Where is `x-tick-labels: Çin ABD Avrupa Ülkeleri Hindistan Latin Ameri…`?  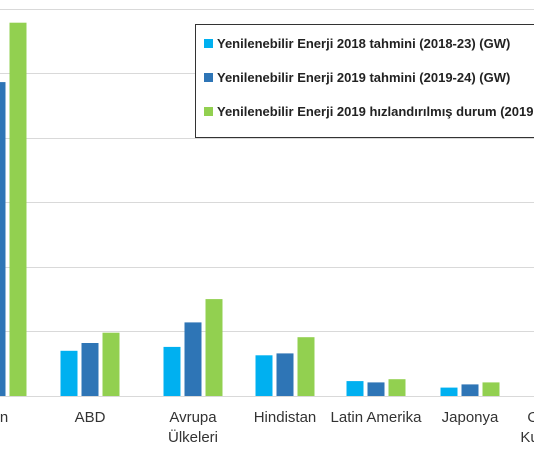 x-tick-labels: Çin ABD Avrupa Ülkeleri Hindistan Latin Ameri… is located at coordinates (267, 427).